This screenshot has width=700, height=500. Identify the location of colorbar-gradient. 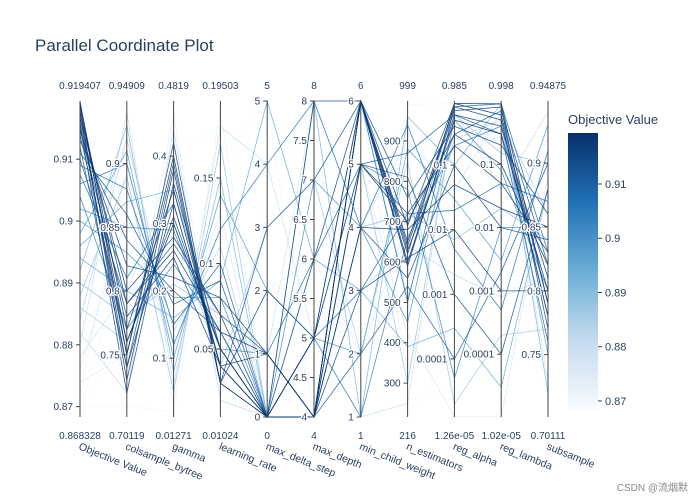
(583, 271).